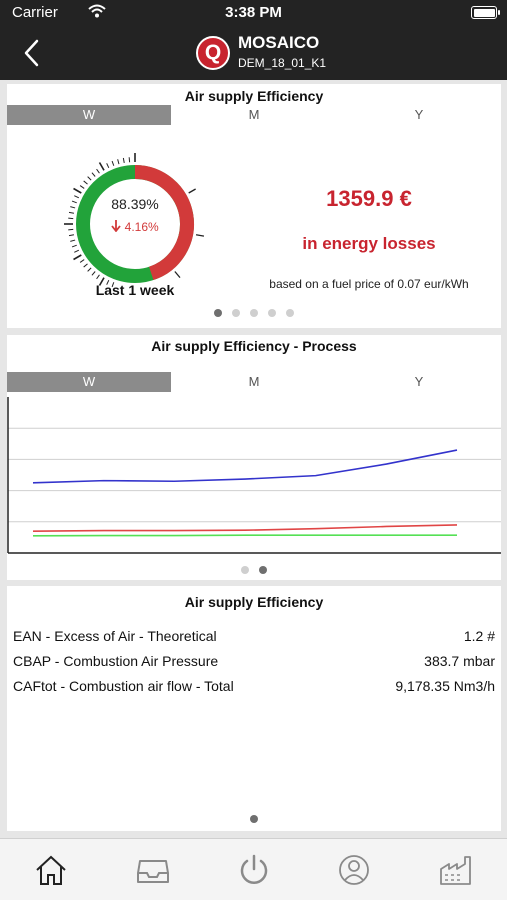 The height and width of the screenshot is (900, 507). I want to click on device-subtitle: DEM_18_01_K1, so click(282, 63).